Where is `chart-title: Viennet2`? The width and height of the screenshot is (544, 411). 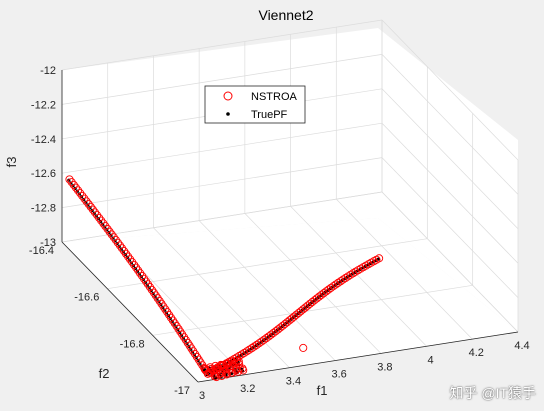 chart-title: Viennet2 is located at coordinates (285, 15).